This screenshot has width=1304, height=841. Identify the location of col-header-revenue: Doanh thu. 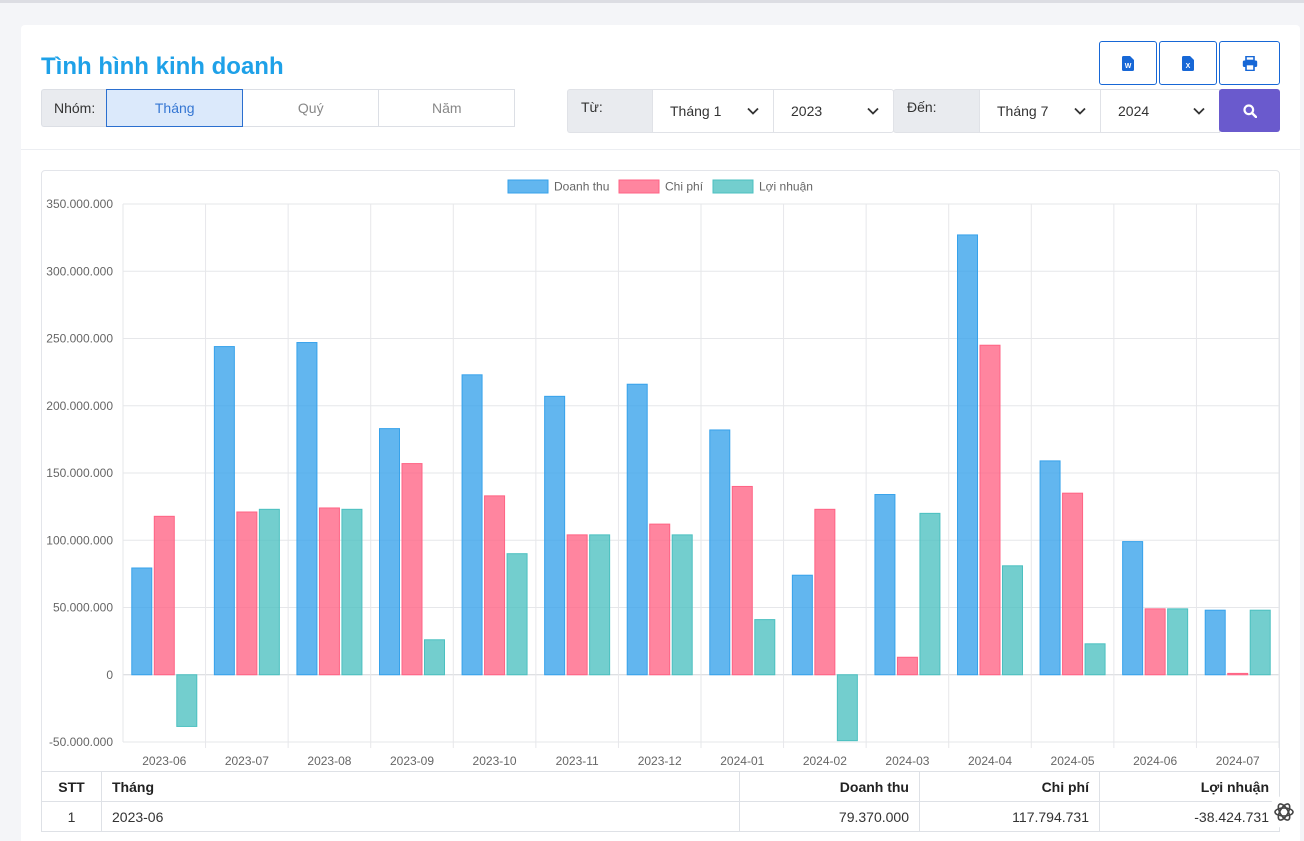
(829, 786).